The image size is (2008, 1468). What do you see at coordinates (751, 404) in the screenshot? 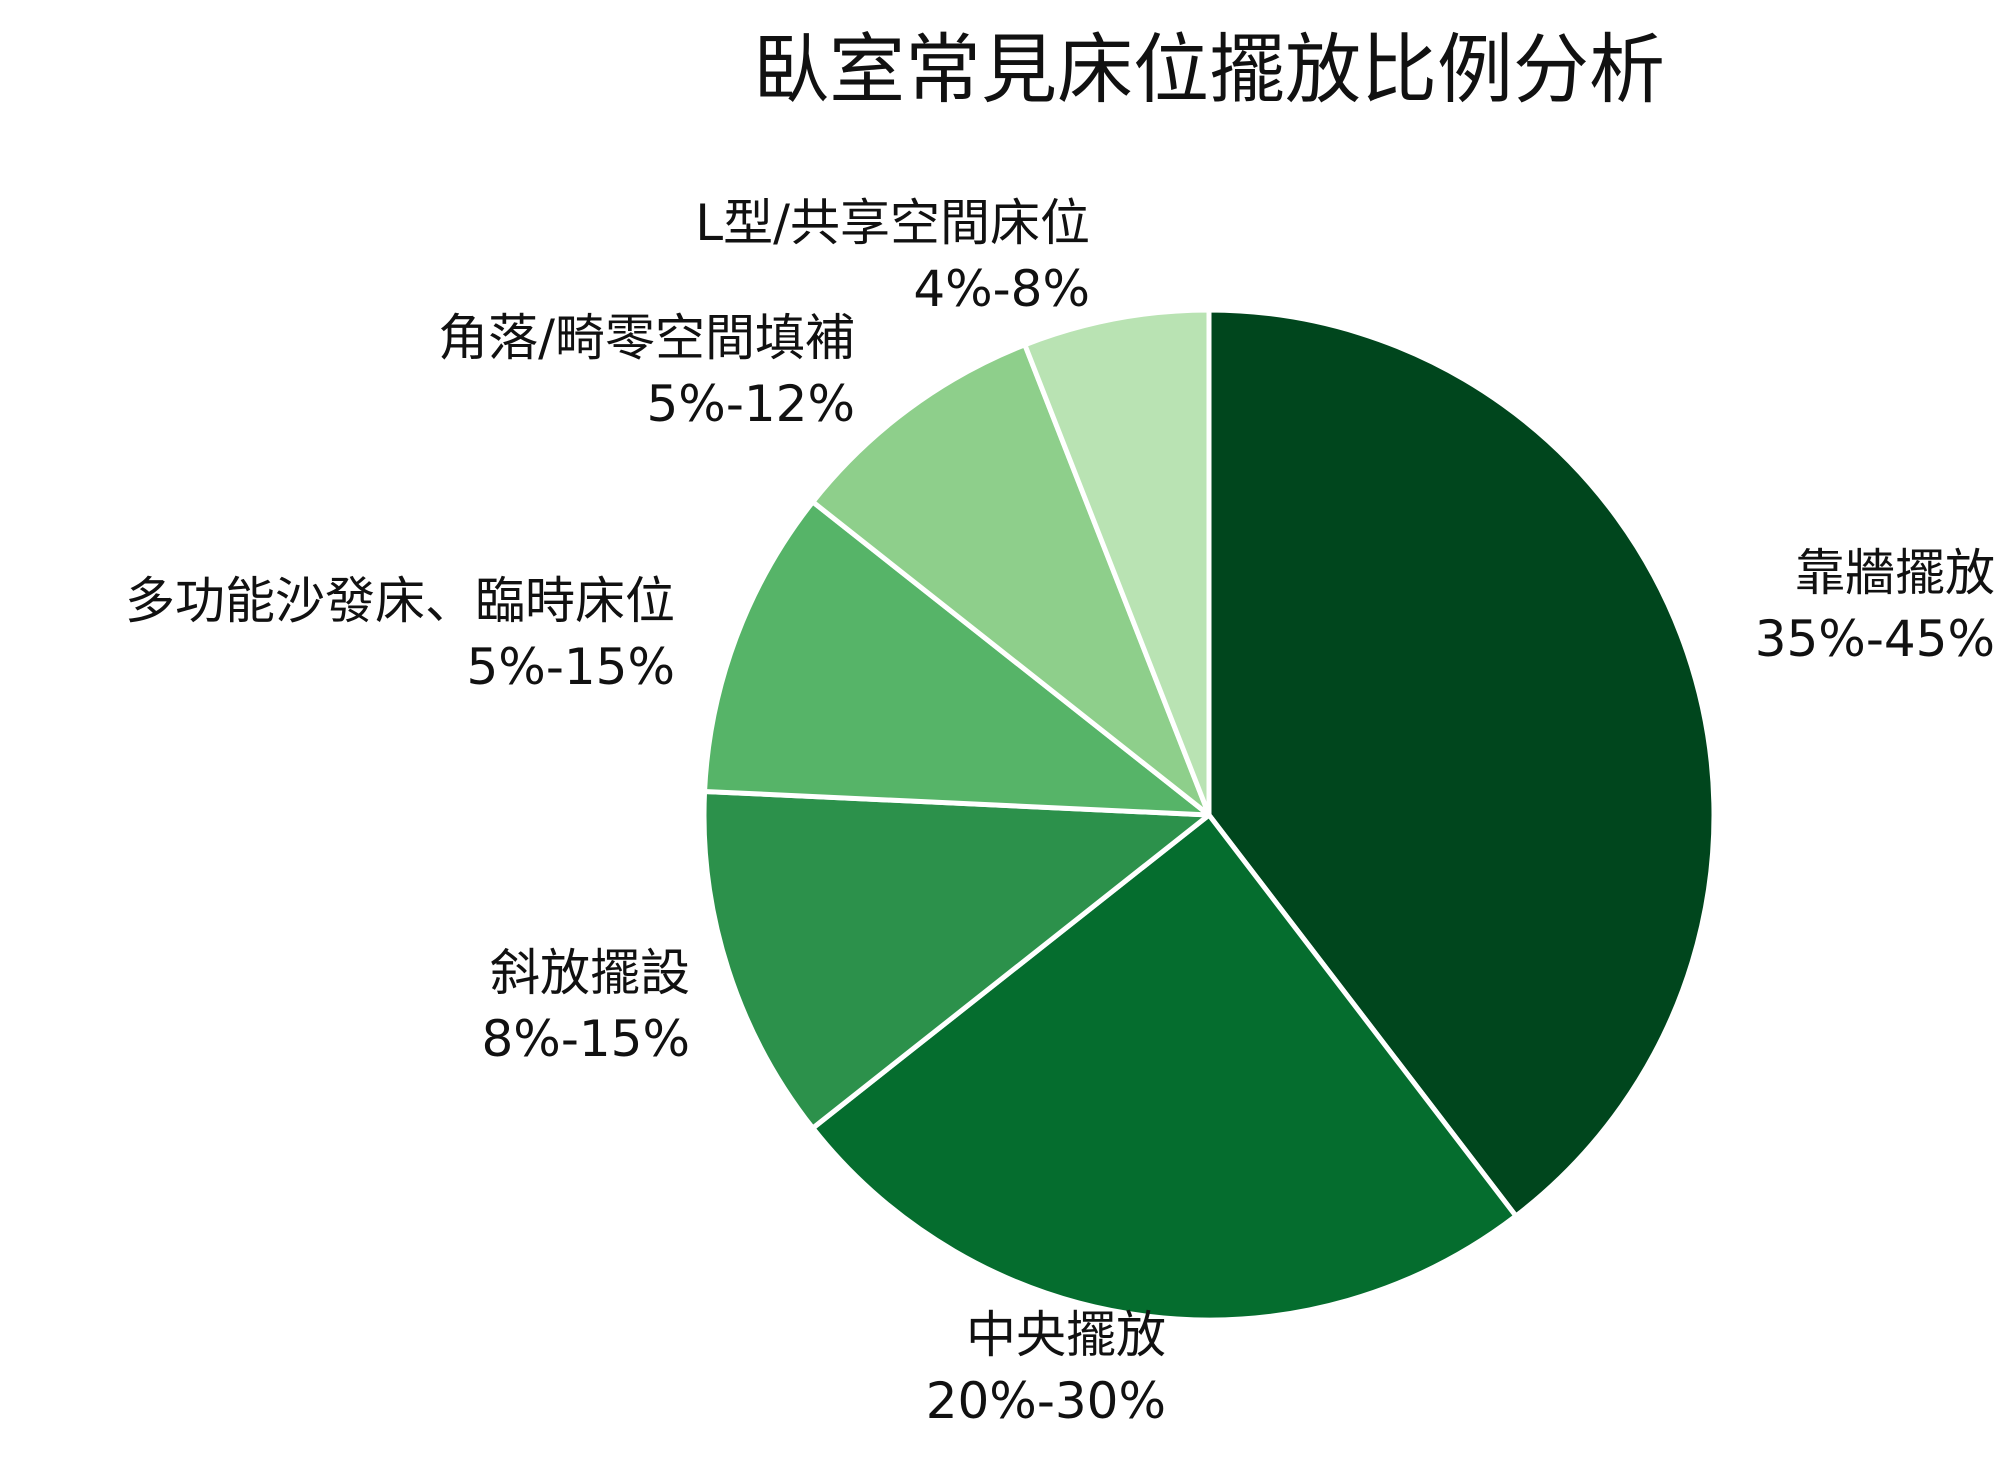
I see `slice-percent-range: 5%-12%` at bounding box center [751, 404].